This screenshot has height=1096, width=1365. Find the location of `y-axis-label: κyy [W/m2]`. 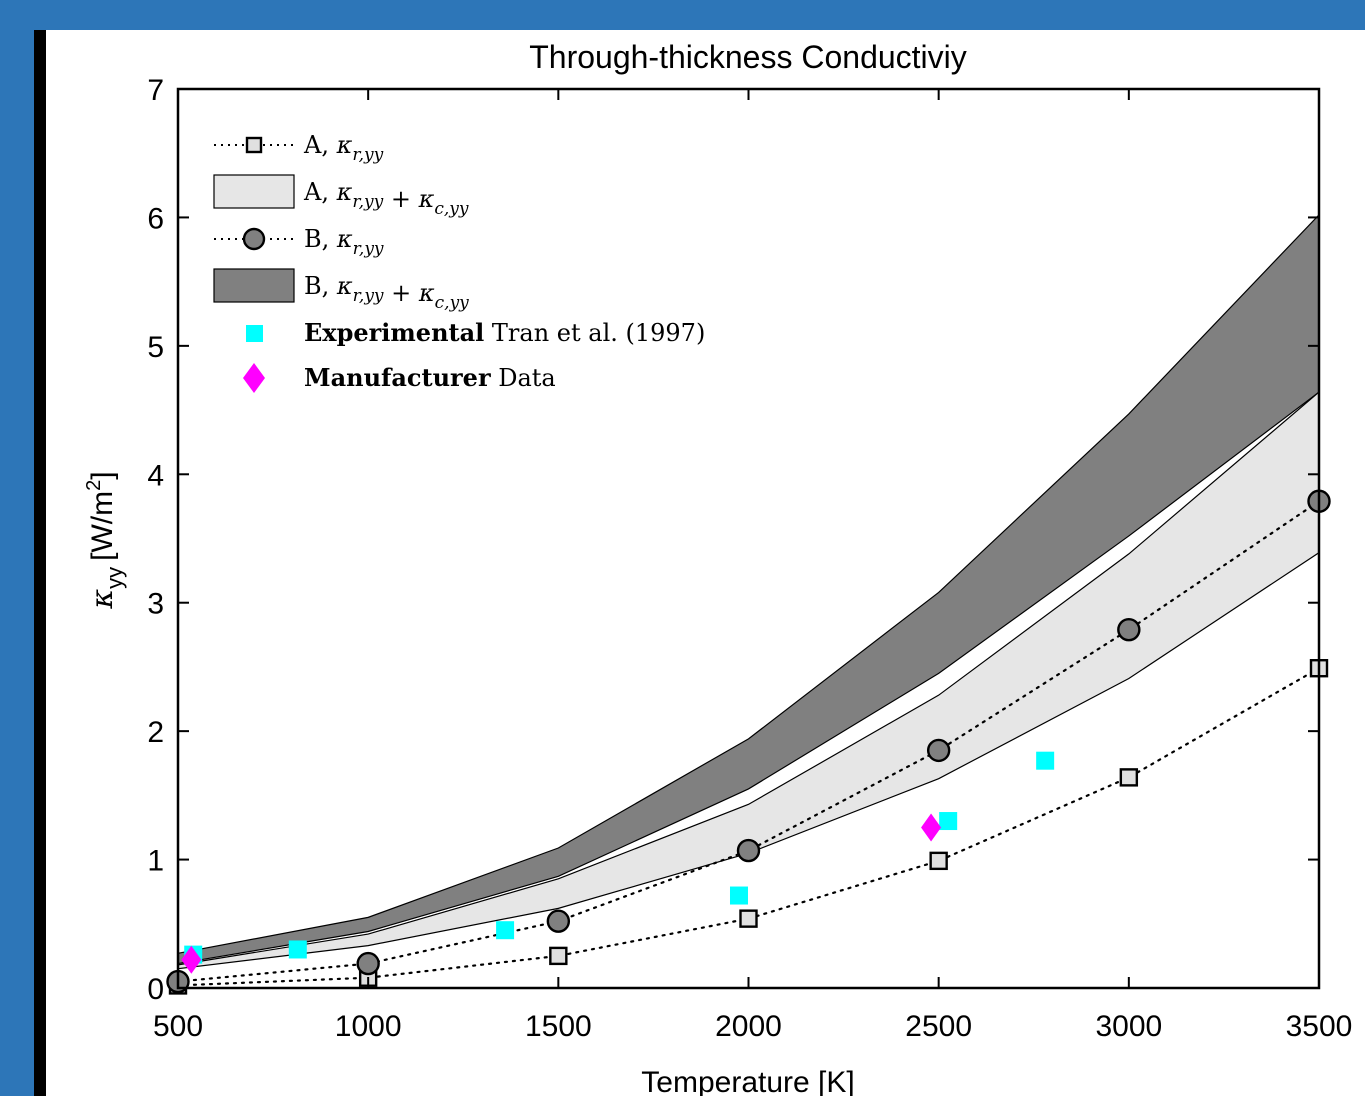

y-axis-label: κyy [W/m2] is located at coordinates (105, 540).